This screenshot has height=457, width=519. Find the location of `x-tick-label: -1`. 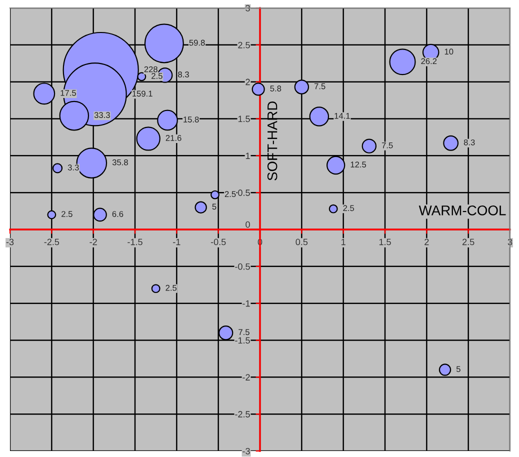

x-tick-label: -1 is located at coordinates (176, 242).